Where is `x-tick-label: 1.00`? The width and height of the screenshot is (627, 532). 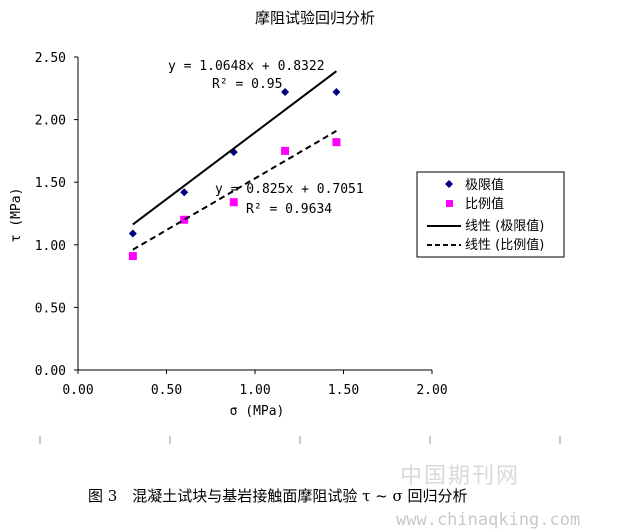
x-tick-label: 1.00 is located at coordinates (254, 390).